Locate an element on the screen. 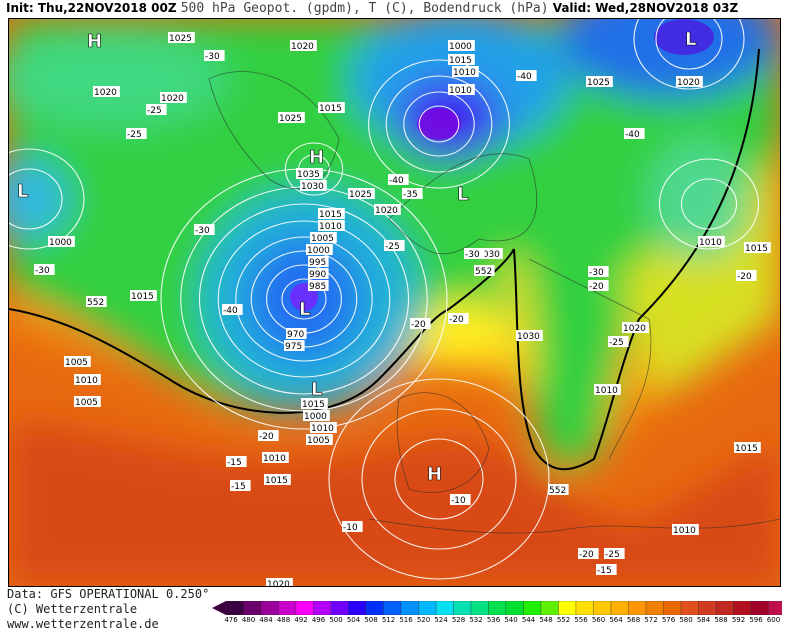  colorbar-tick: 560 is located at coordinates (598, 620).